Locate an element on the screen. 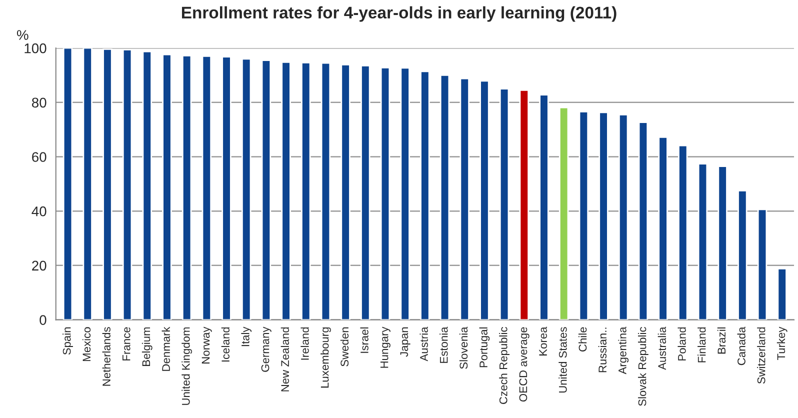  x-tick-label: Poland is located at coordinates (682, 343).